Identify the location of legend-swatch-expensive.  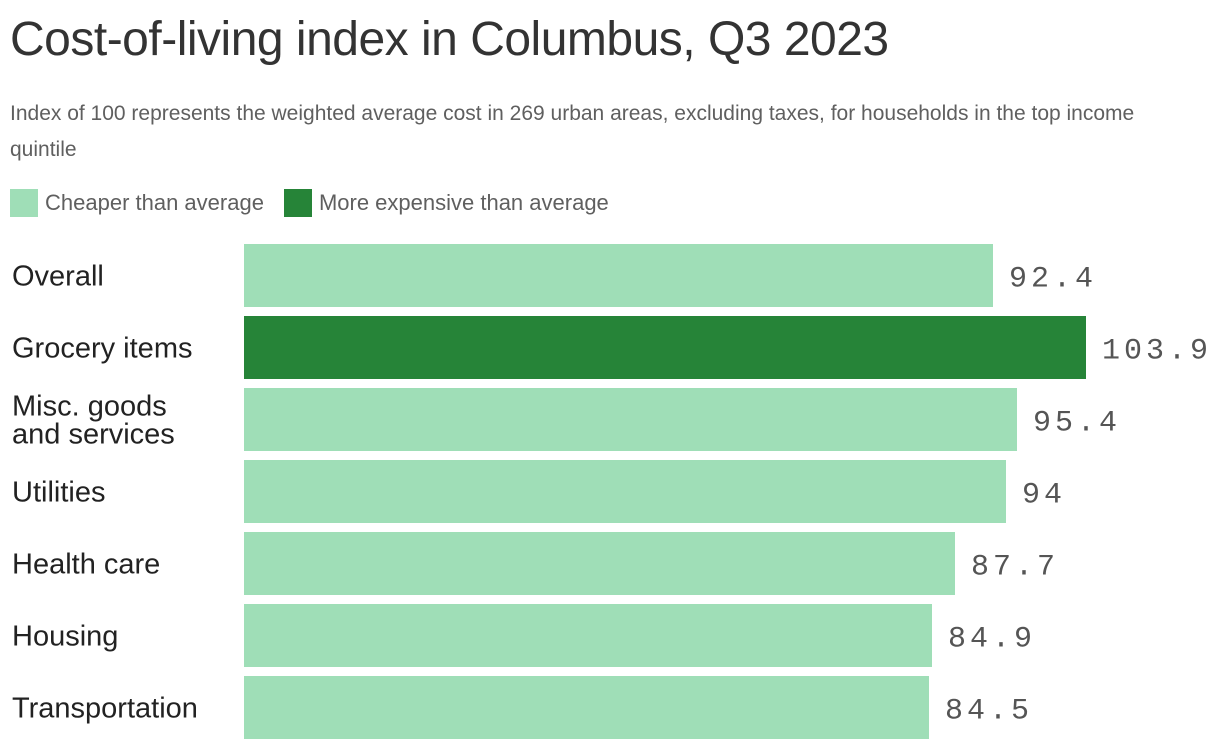
(297, 203).